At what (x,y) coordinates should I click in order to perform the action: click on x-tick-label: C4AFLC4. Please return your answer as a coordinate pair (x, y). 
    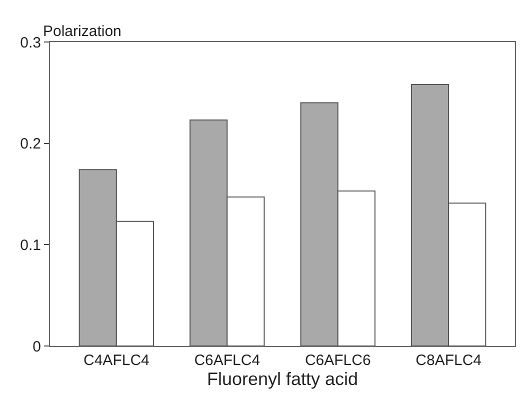
    Looking at the image, I should click on (117, 360).